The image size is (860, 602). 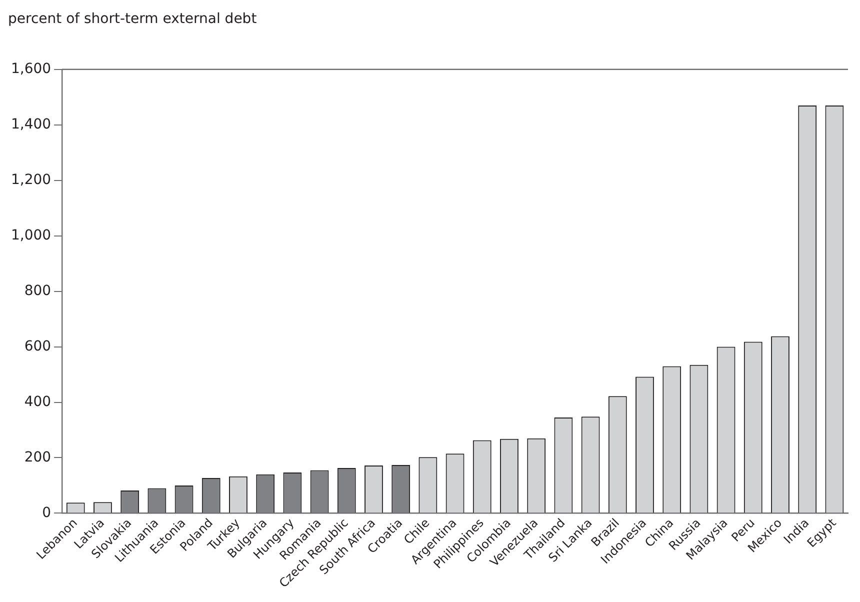 I want to click on y-tick-label: 1,200, so click(x=31, y=180).